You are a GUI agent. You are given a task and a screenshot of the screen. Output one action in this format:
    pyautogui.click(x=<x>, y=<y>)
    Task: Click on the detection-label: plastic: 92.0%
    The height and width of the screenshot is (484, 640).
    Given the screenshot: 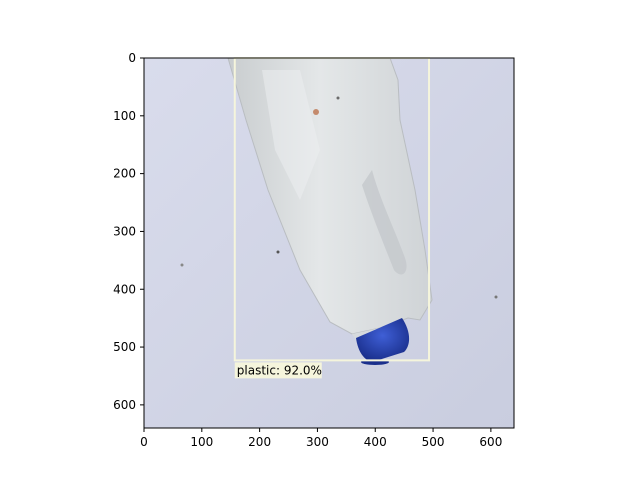 What is the action you would take?
    pyautogui.click(x=279, y=370)
    